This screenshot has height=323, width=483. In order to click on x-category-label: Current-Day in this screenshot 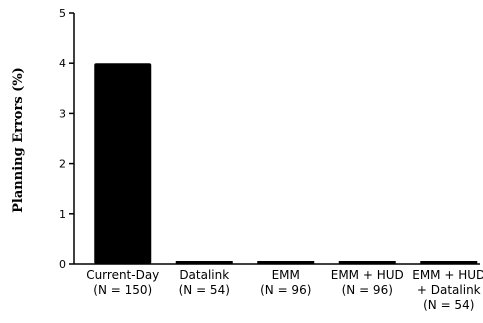, I will do `click(122, 275)`.